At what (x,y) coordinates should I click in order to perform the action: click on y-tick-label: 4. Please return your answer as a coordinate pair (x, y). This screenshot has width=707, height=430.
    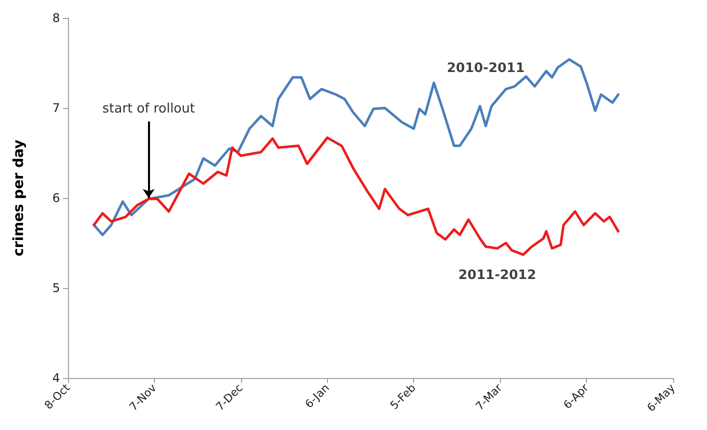
    Looking at the image, I should click on (56, 378).